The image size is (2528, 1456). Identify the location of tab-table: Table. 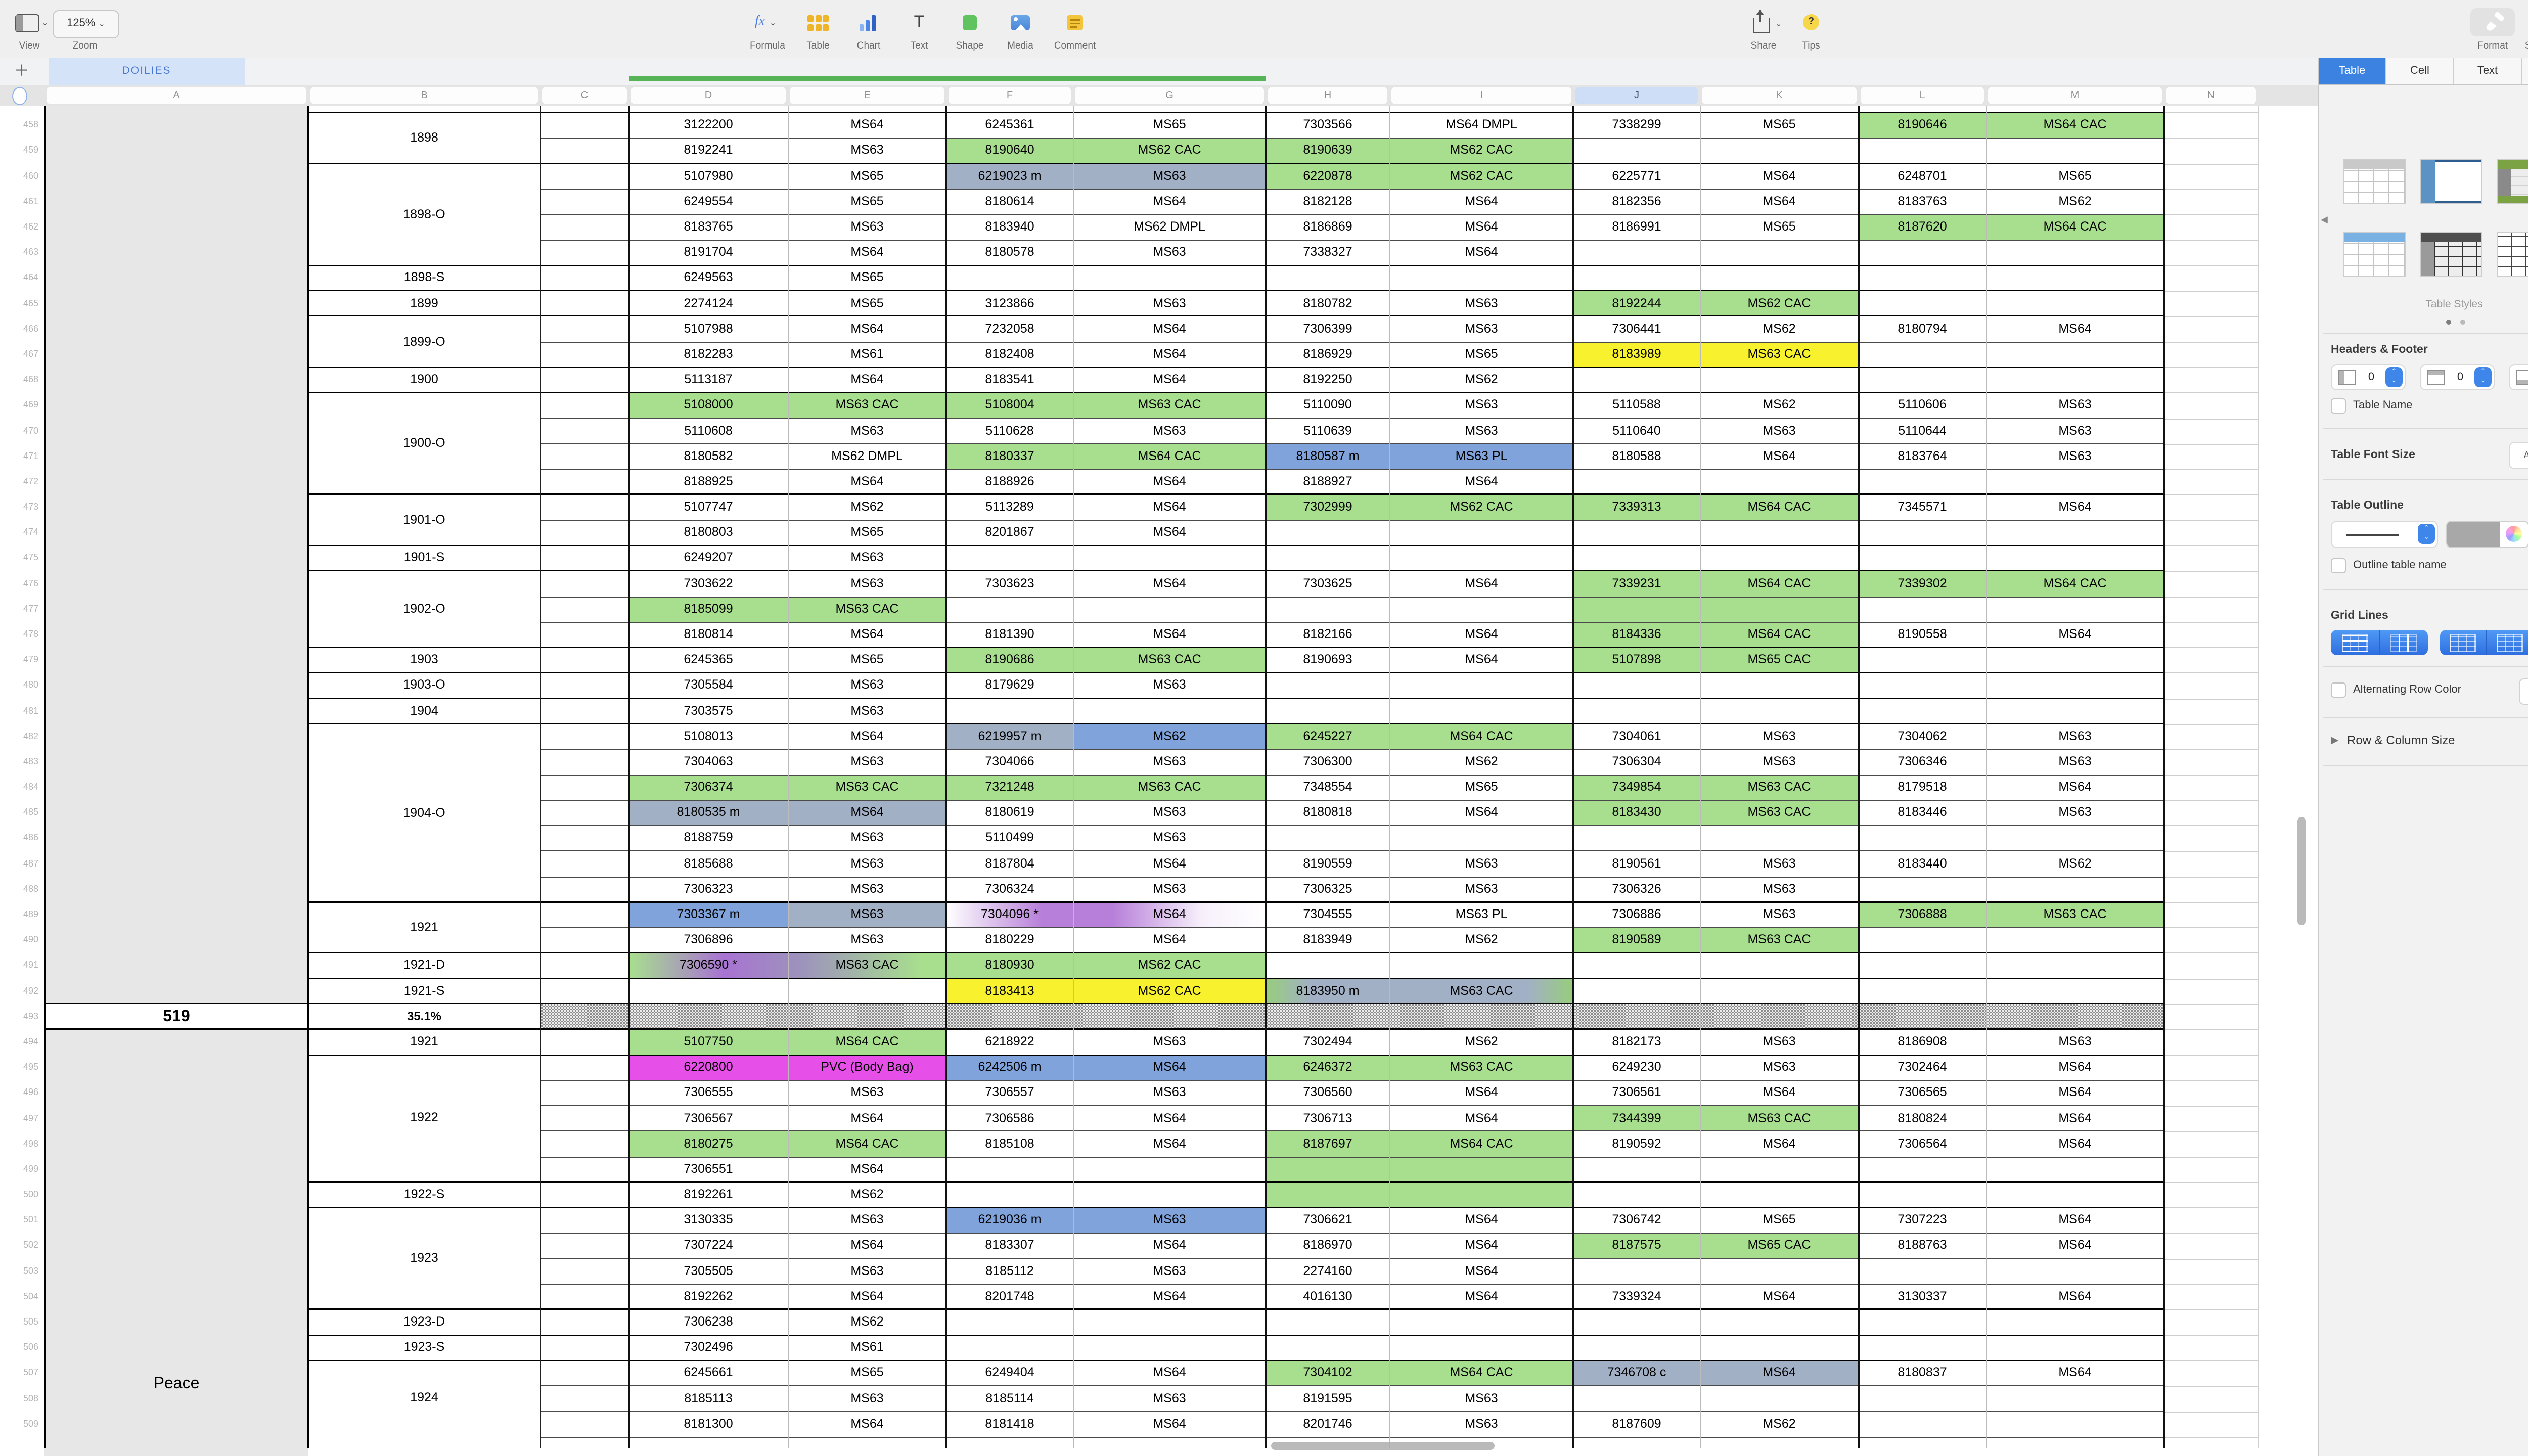
(2352, 71).